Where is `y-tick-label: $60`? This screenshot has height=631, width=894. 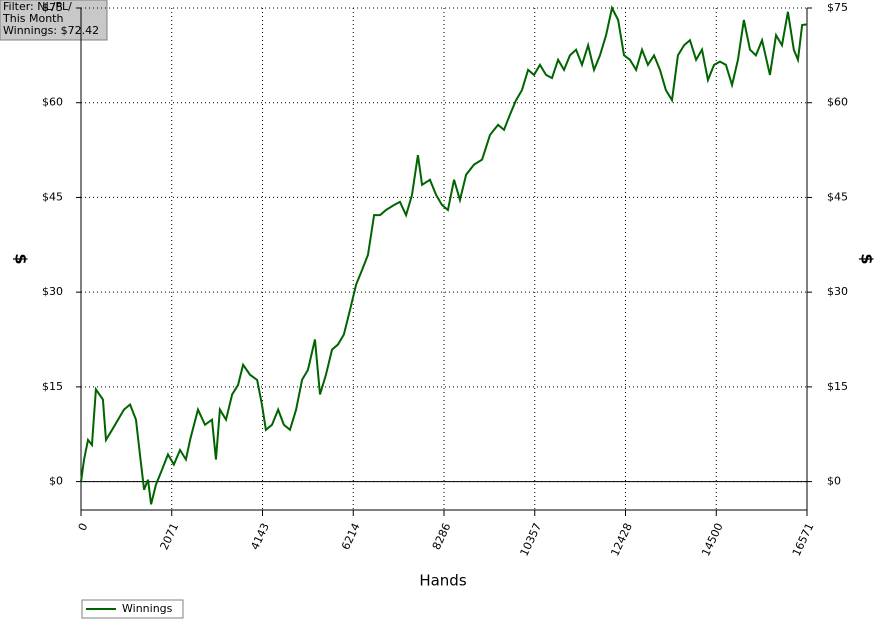 y-tick-label: $60 is located at coordinates (52, 102).